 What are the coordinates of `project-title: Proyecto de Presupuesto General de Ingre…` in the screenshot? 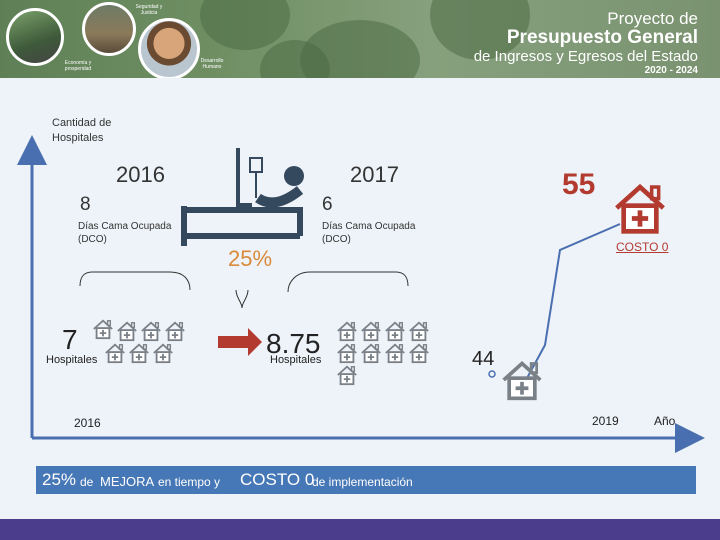 It's located at (586, 43).